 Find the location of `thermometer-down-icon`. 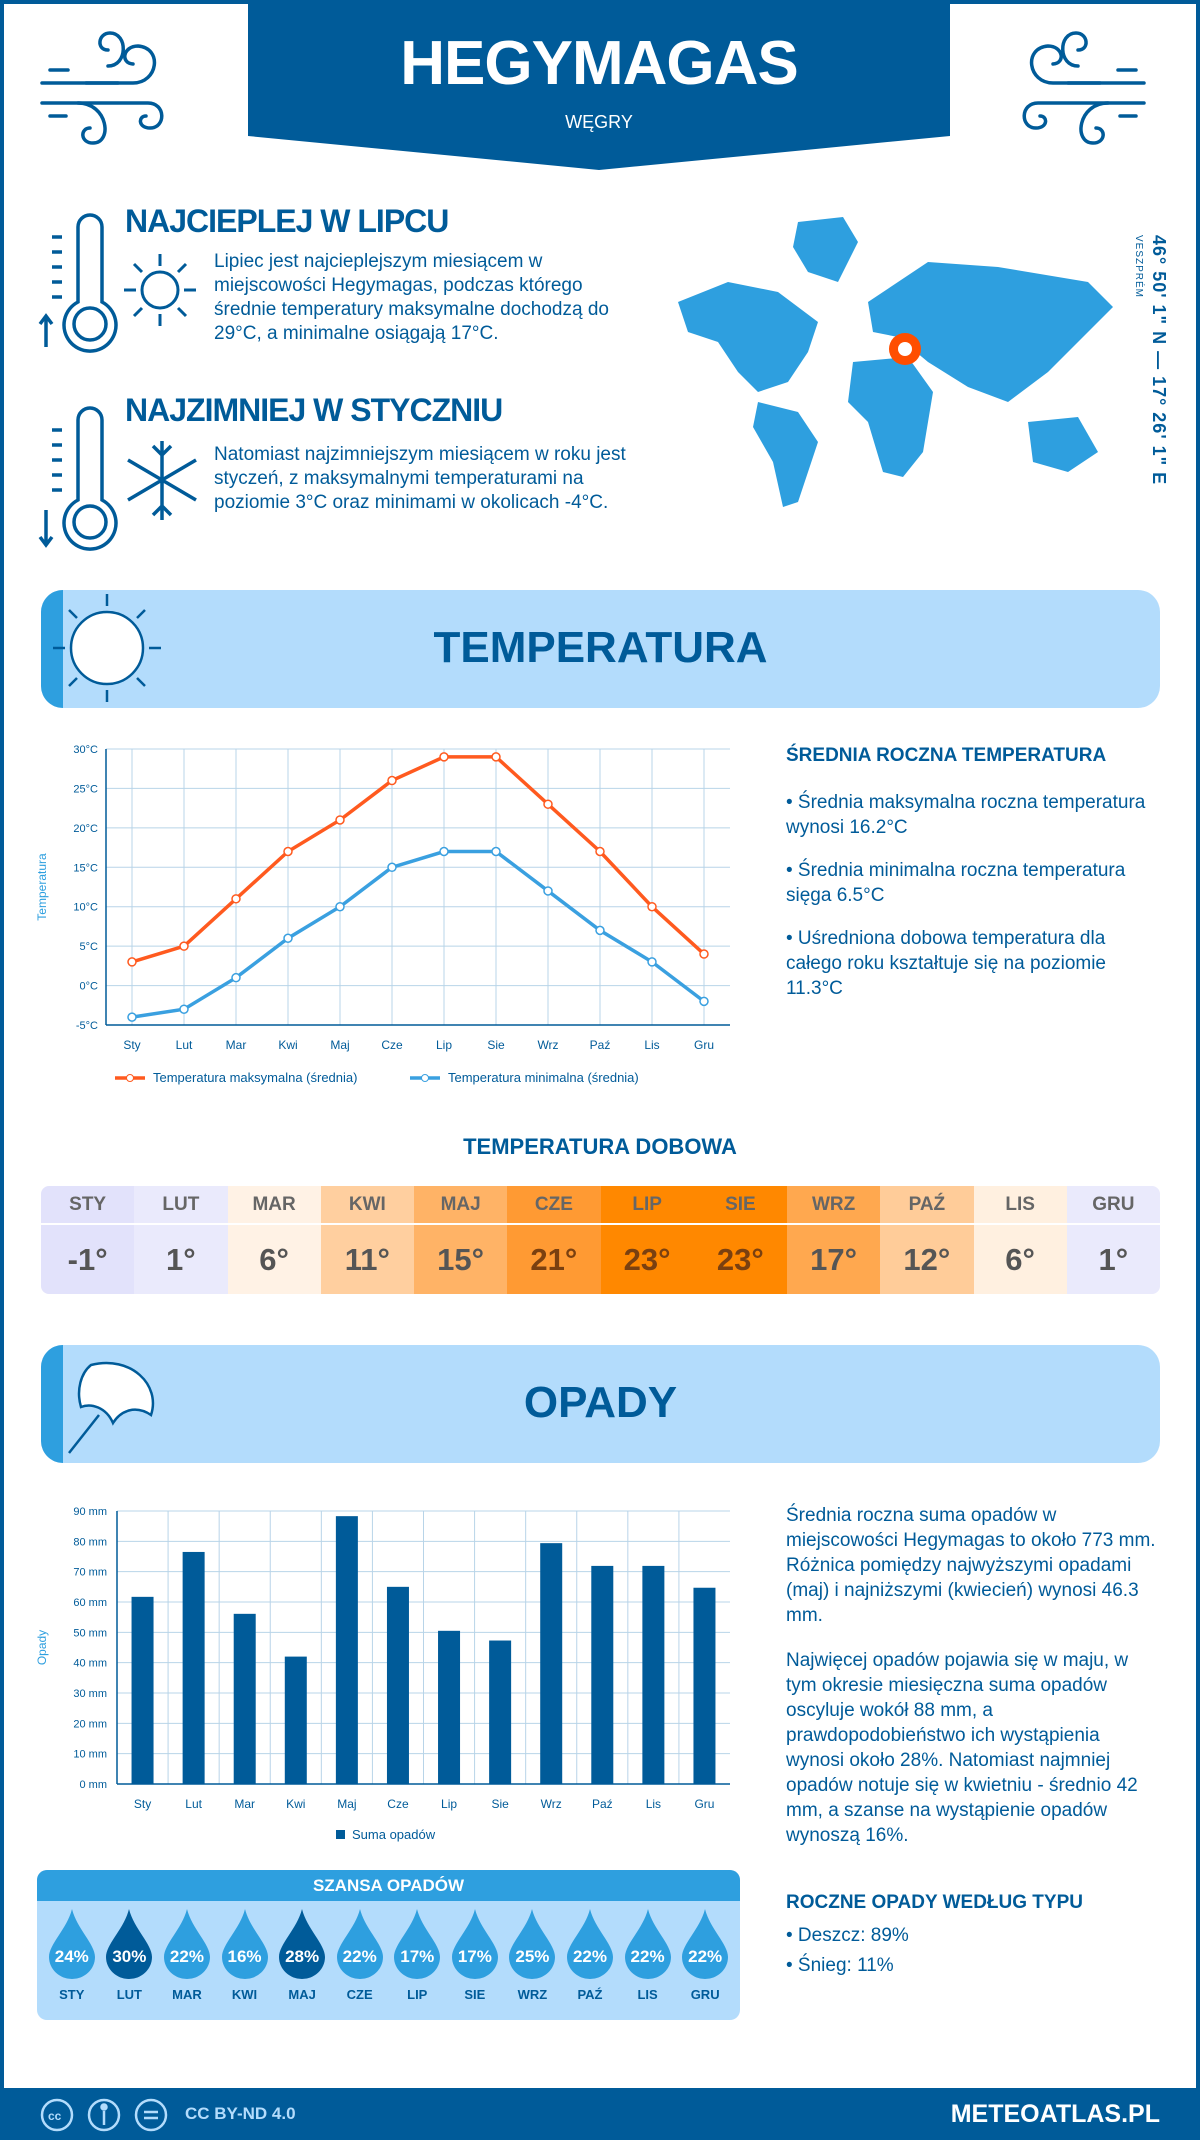

thermometer-down-icon is located at coordinates (78, 478).